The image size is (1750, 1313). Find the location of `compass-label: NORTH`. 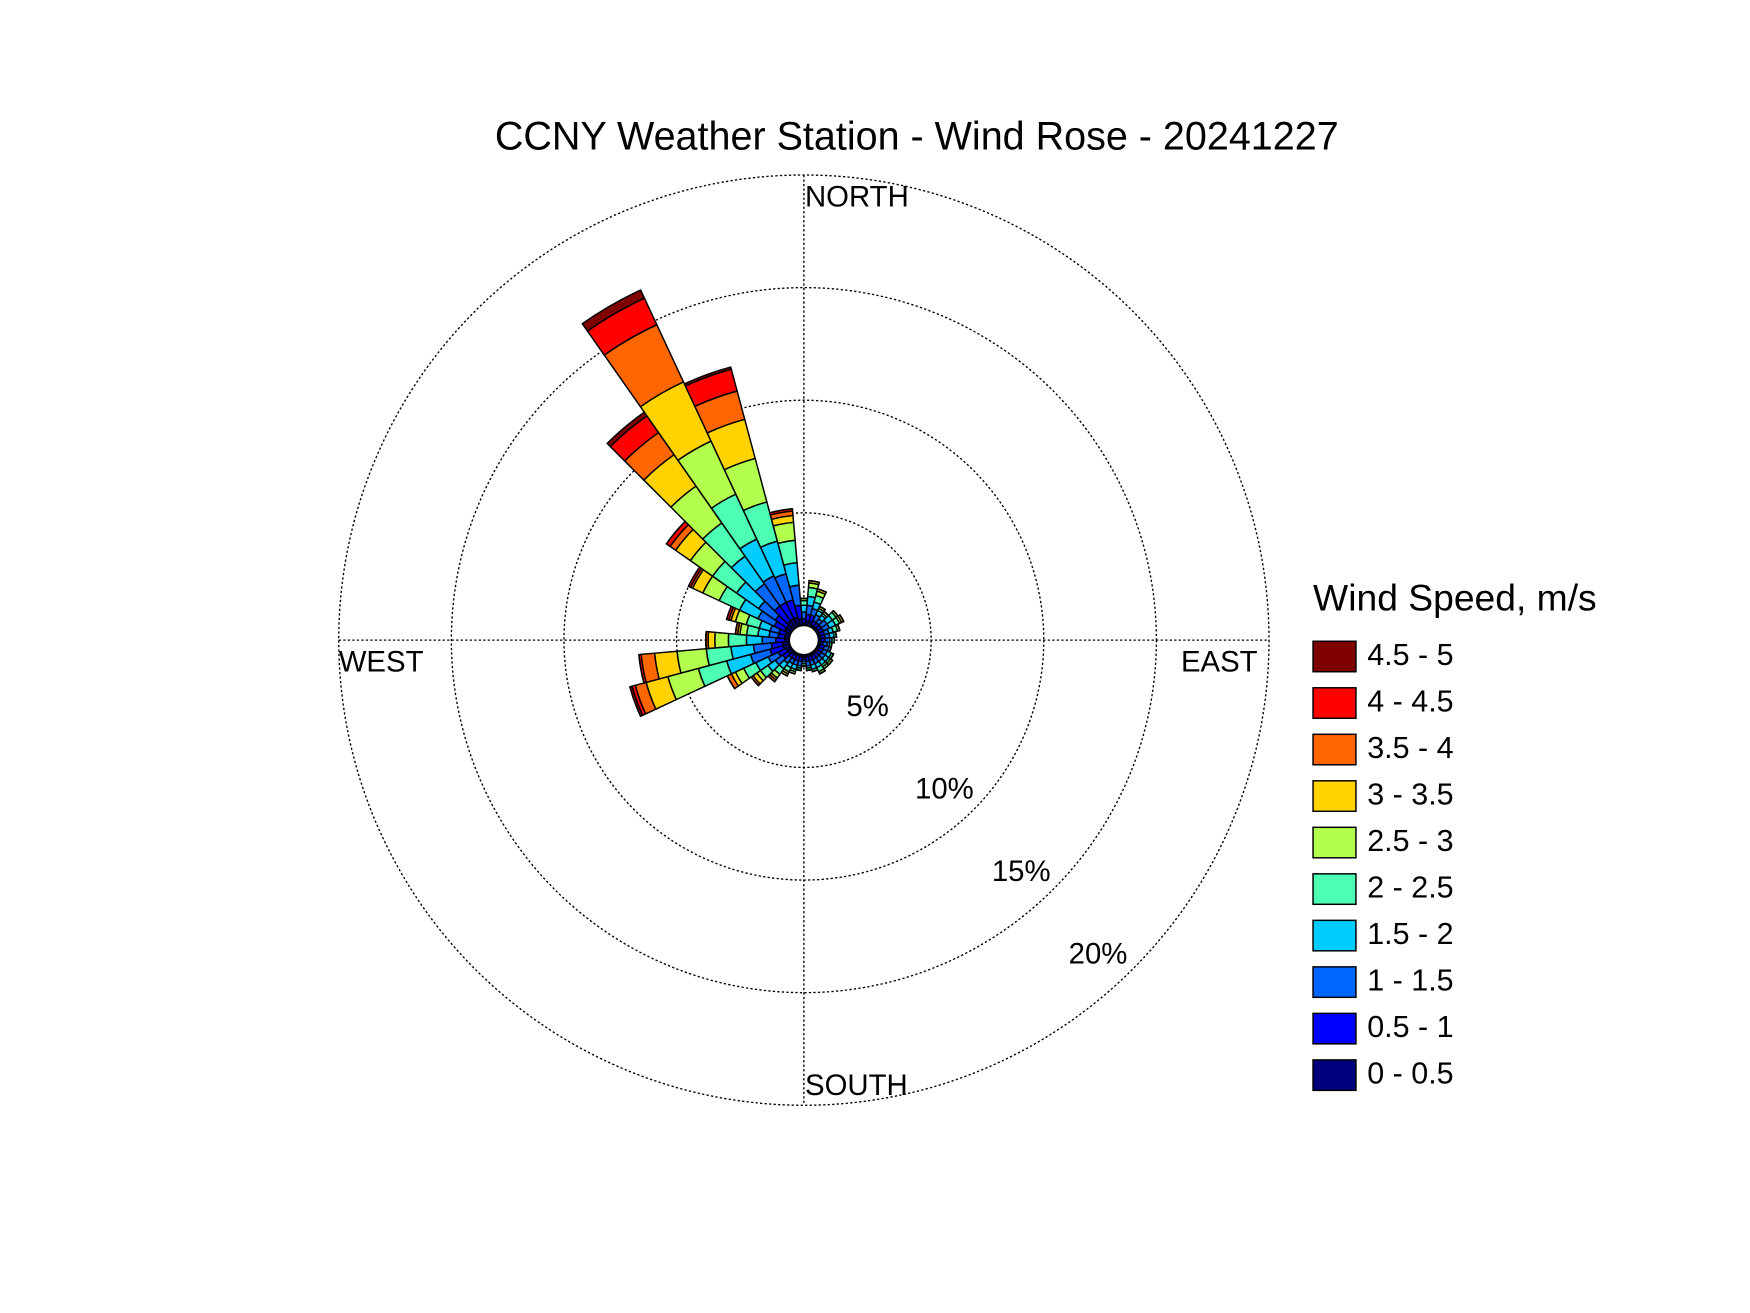

compass-label: NORTH is located at coordinates (857, 196).